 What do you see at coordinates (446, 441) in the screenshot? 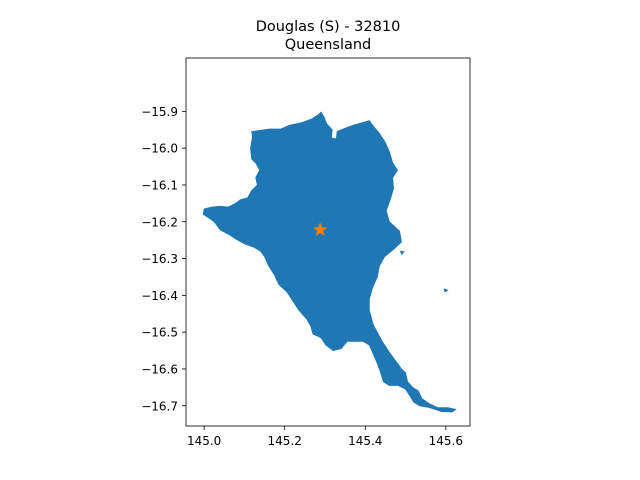
I see `x-tick-label: 145.6` at bounding box center [446, 441].